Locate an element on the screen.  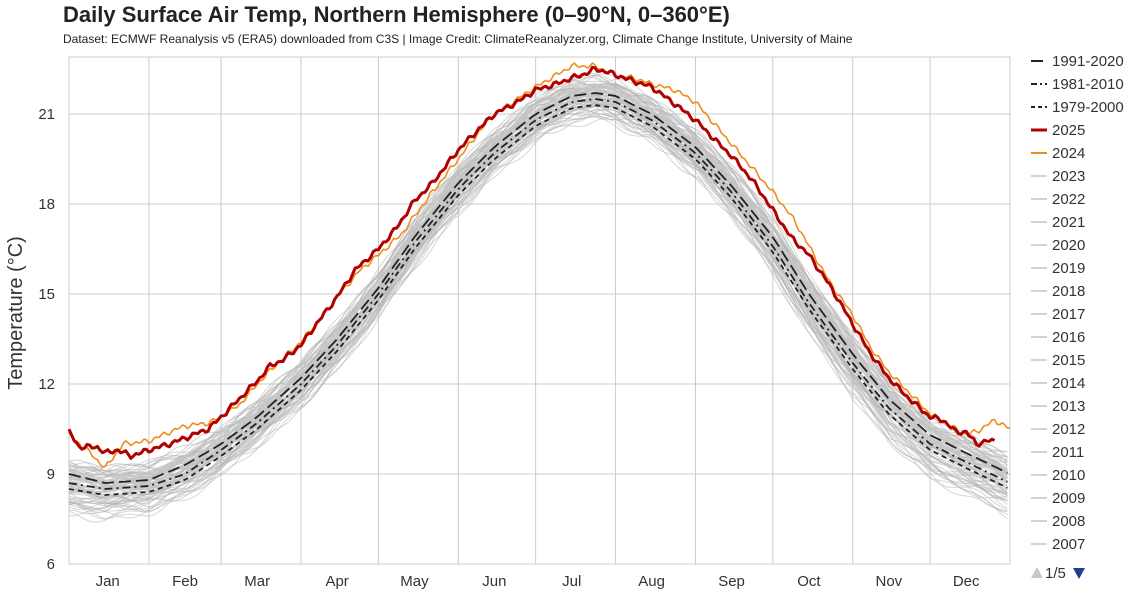
legend-label-2014: 2014 is located at coordinates (1068, 383).